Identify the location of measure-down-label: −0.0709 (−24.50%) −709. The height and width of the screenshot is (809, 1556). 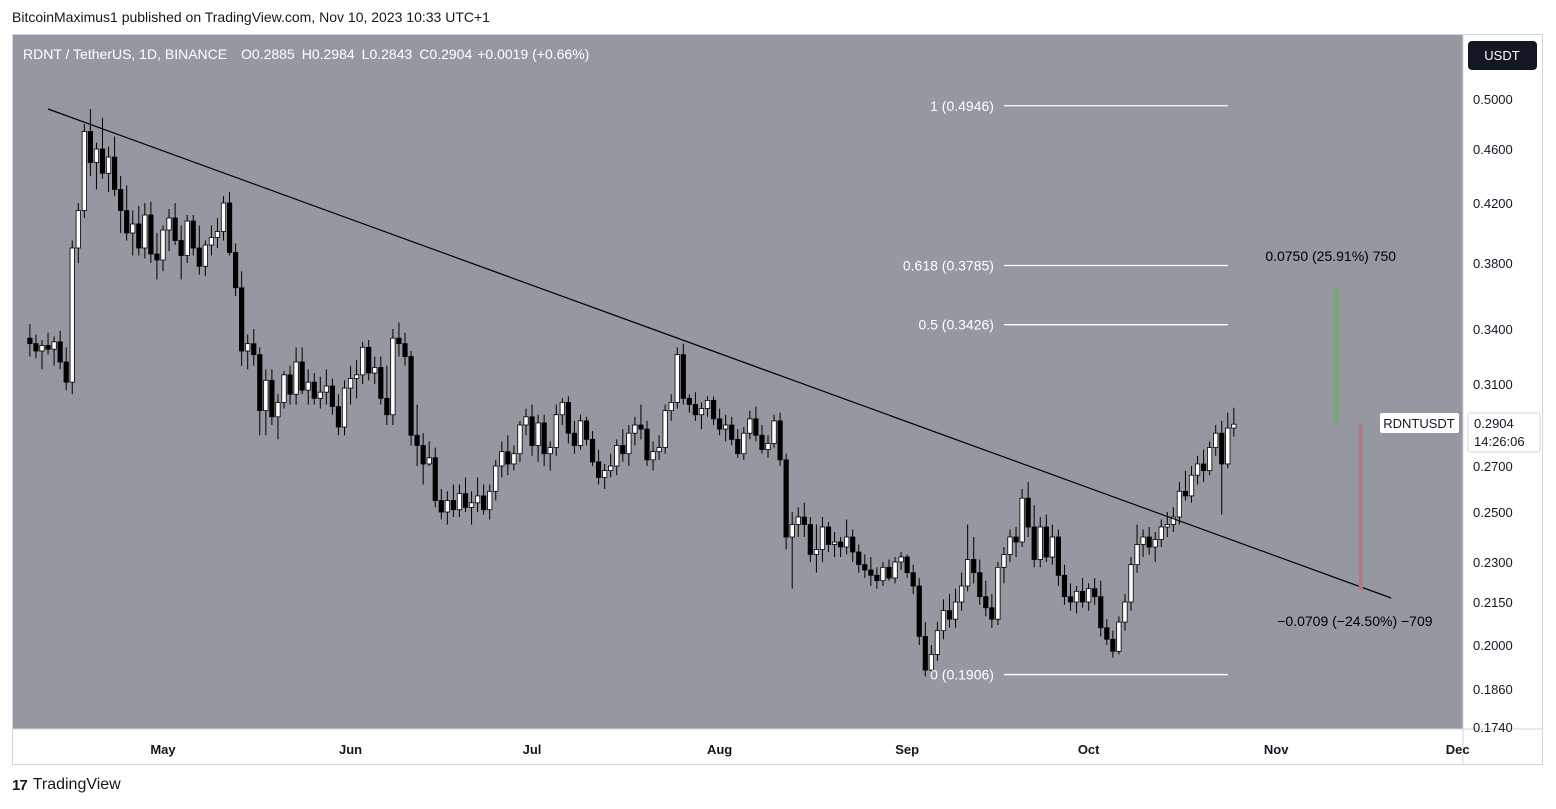
(1355, 621).